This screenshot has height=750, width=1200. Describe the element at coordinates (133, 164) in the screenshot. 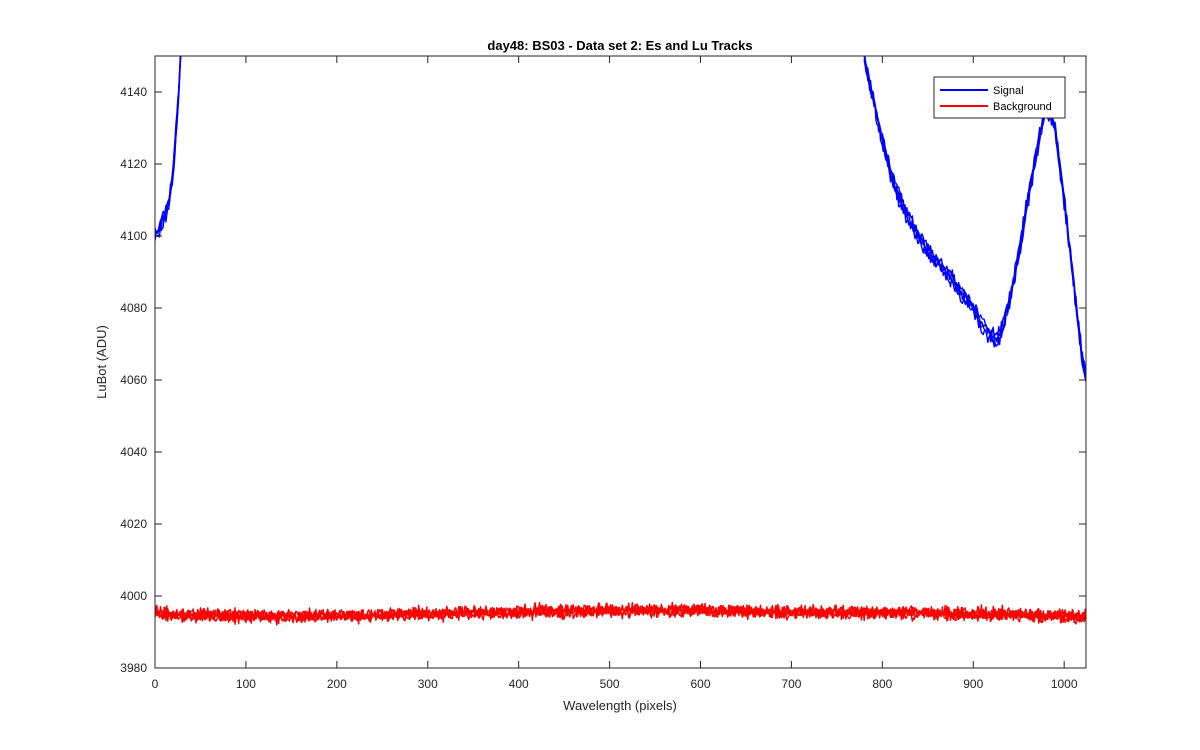

I see `y-tick-label: 4120` at that location.